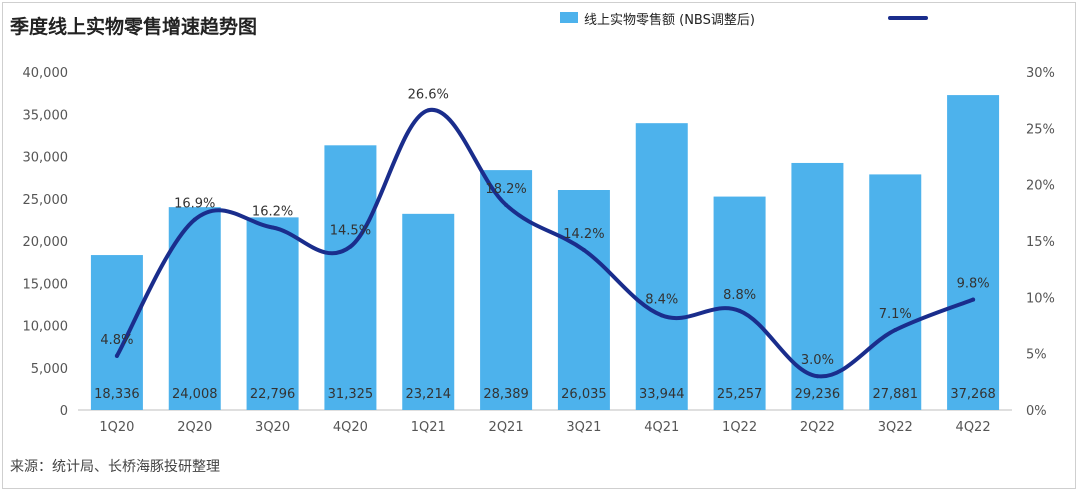  What do you see at coordinates (662, 394) in the screenshot?
I see `bar-value-label: 33,944` at bounding box center [662, 394].